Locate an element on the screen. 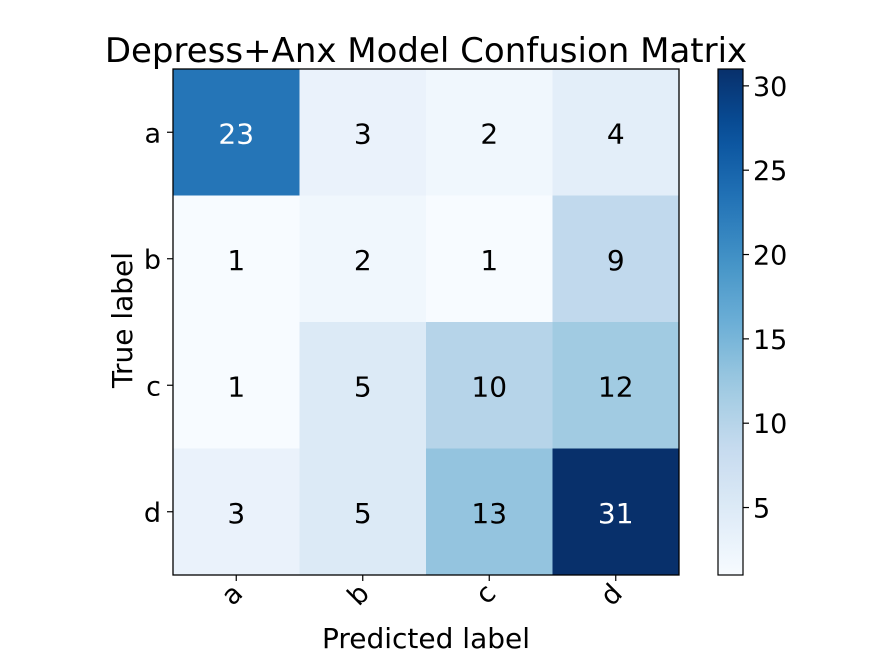 Image resolution: width=872 pixels, height=654 pixels. y-axis-label: True label is located at coordinates (122, 320).